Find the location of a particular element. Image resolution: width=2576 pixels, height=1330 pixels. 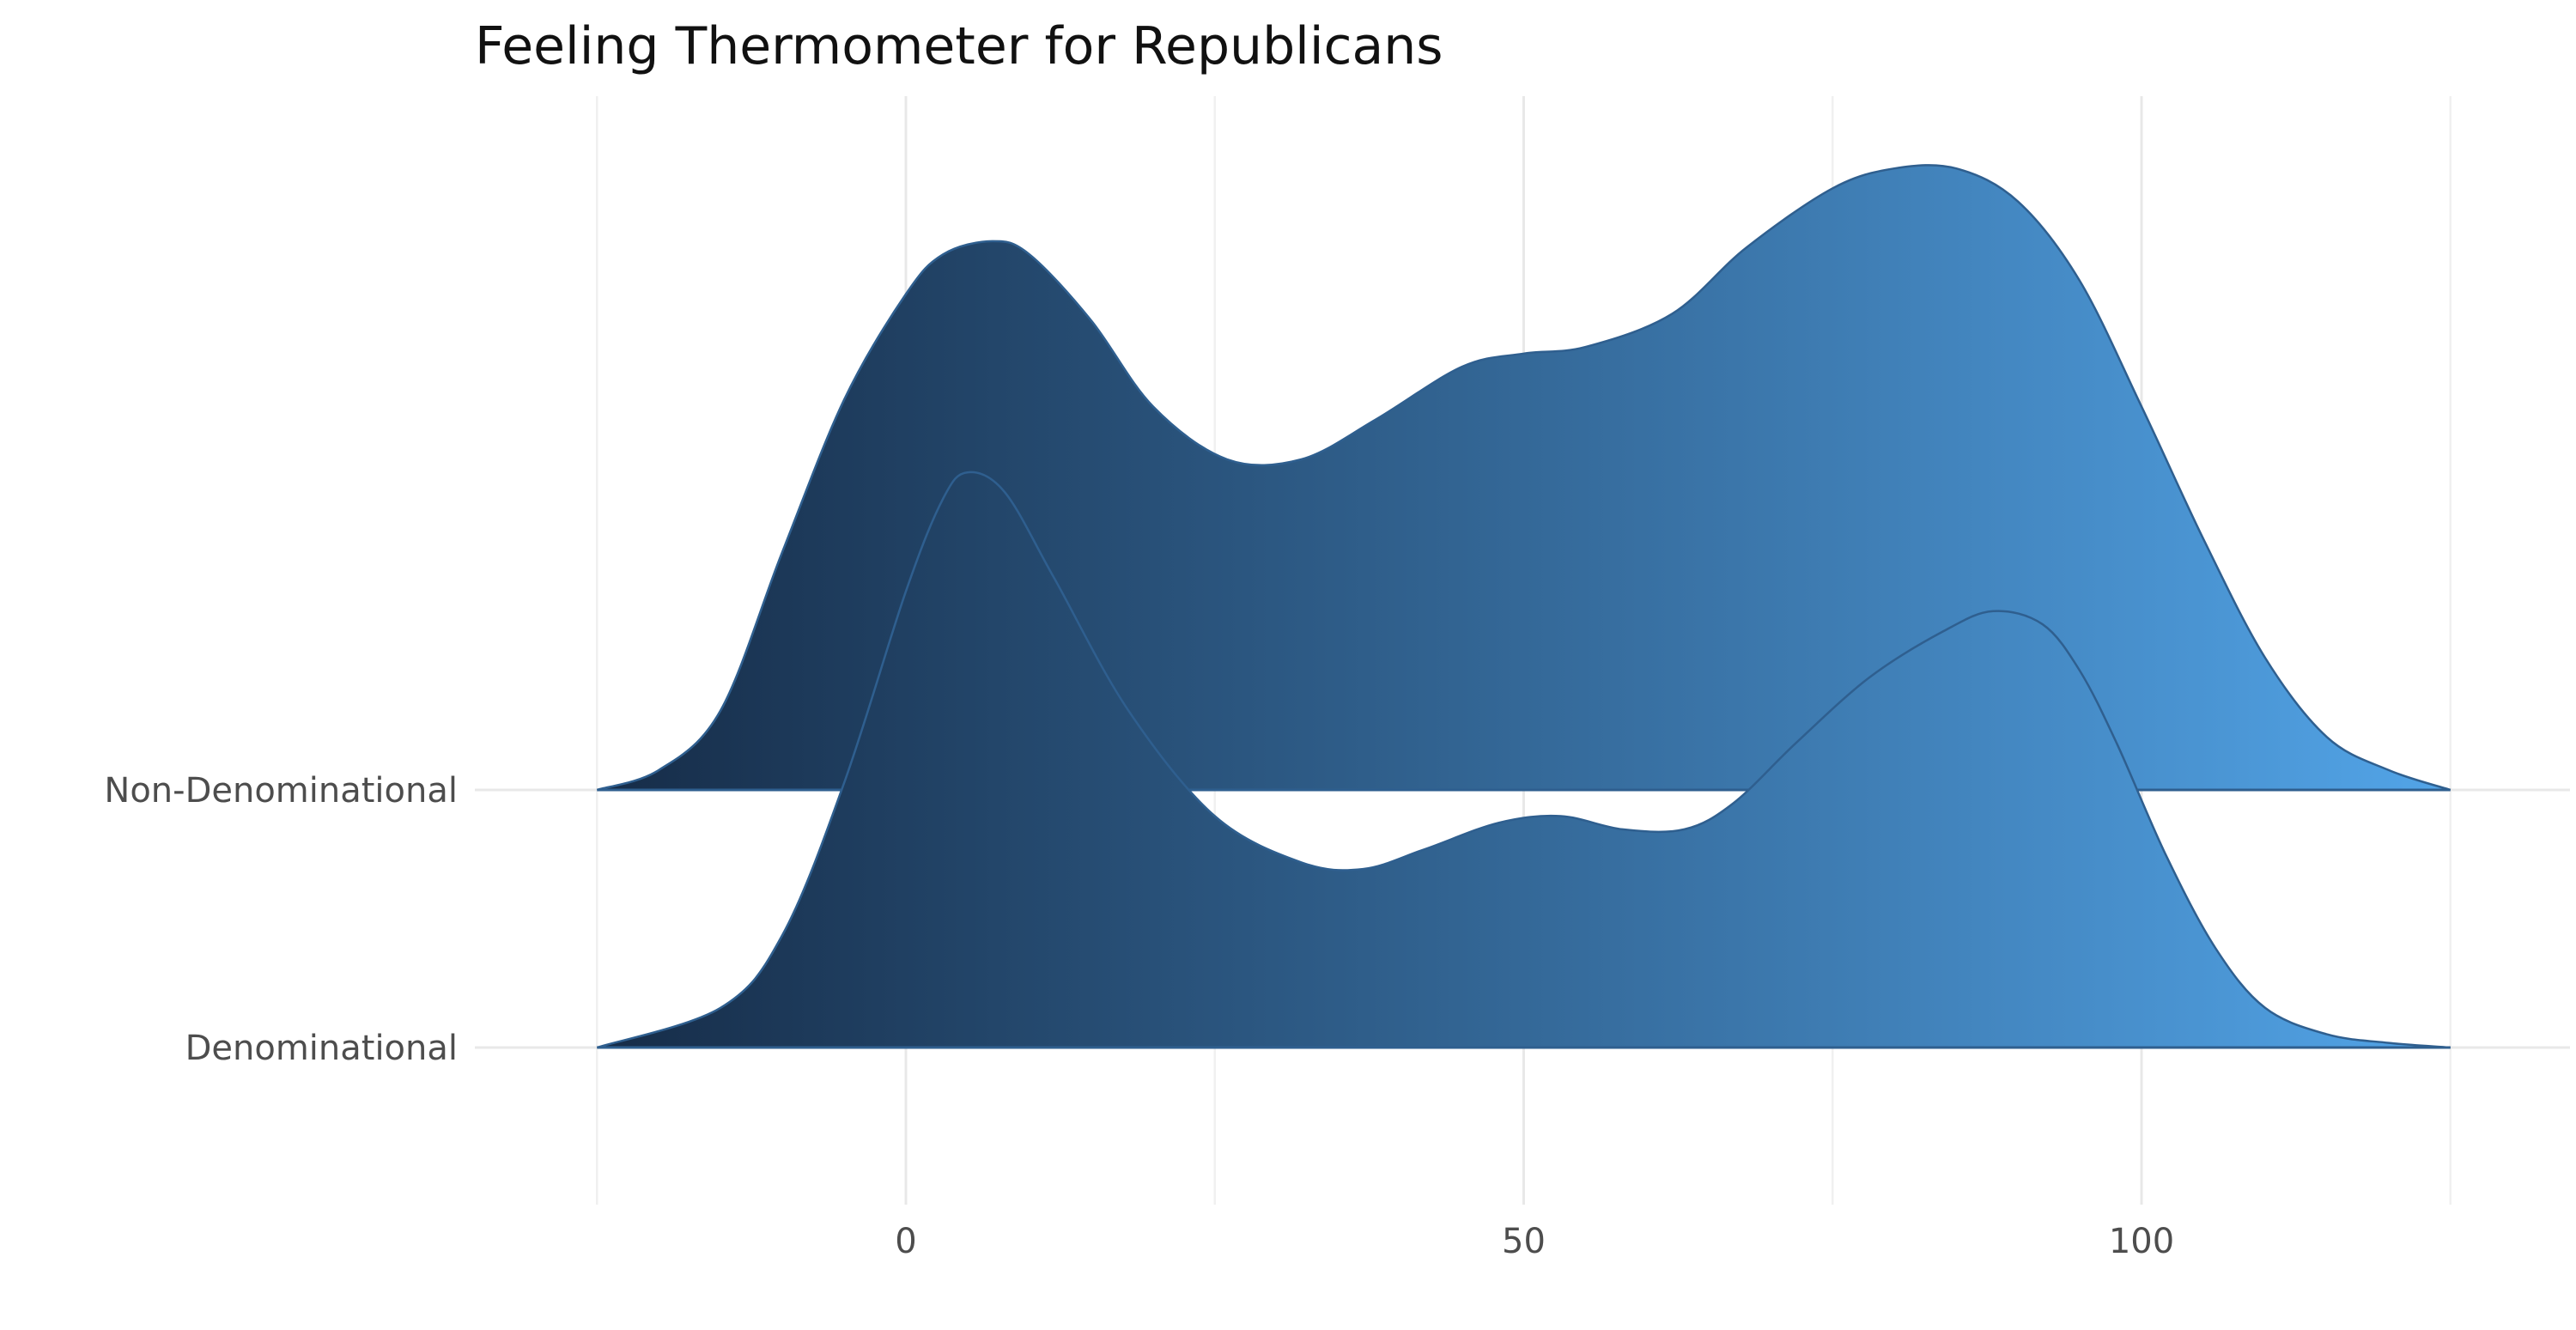

x-tick-label: 0 is located at coordinates (906, 1241).